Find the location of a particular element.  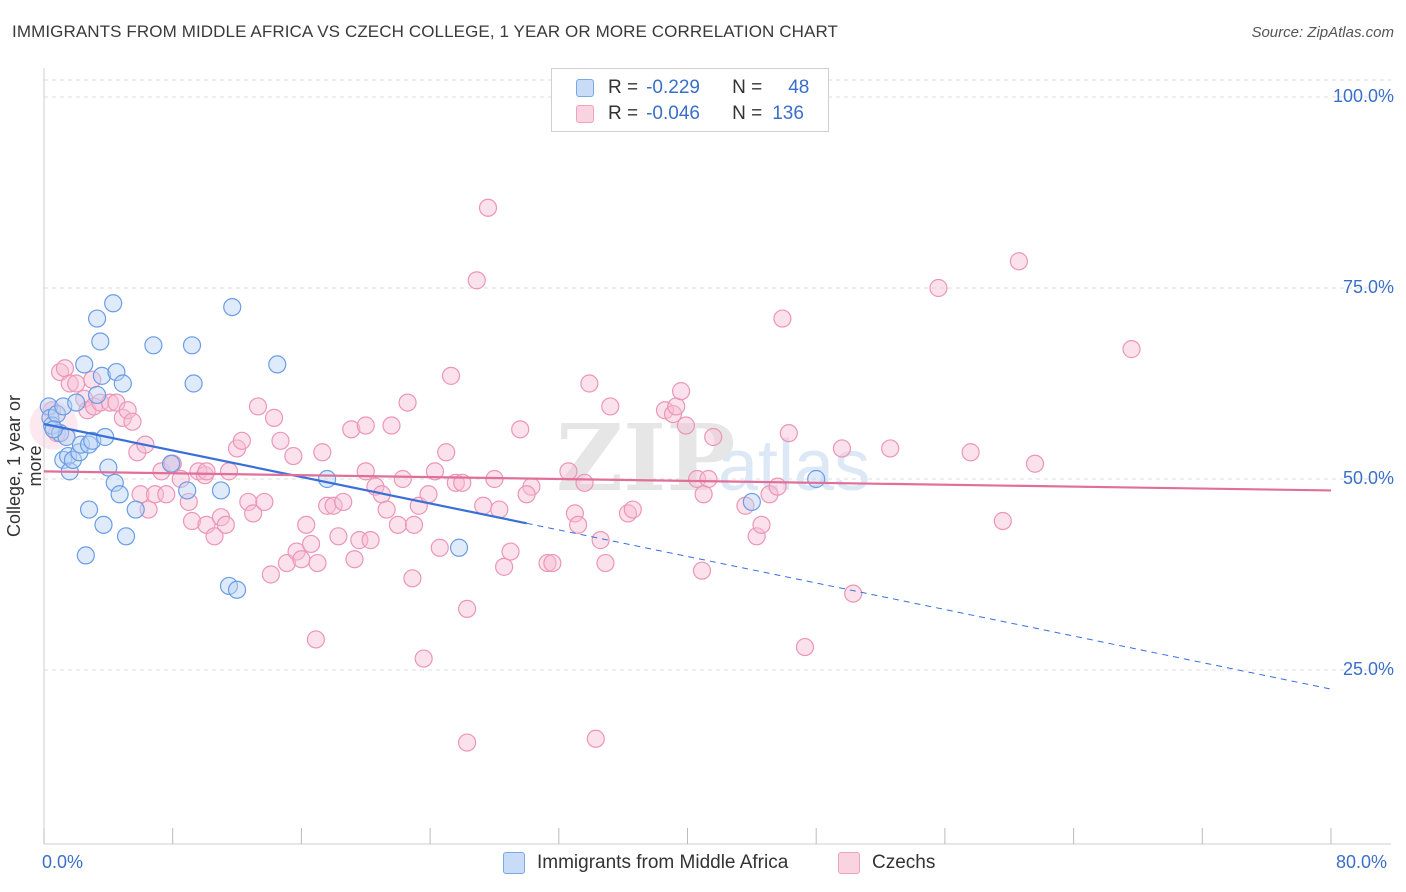

correlation-legend: R = -0.229 N = 48 R = -0.046 N = 136 is located at coordinates (690, 100).